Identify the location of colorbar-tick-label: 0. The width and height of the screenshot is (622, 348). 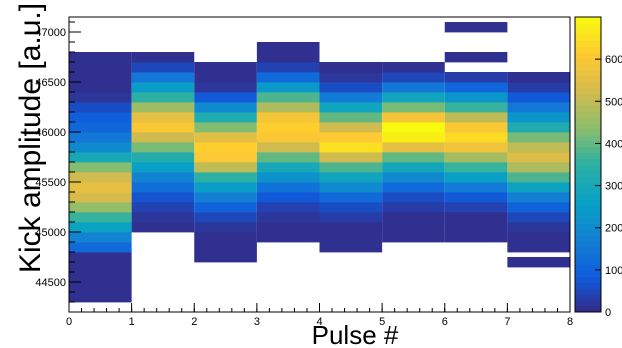
(608, 313).